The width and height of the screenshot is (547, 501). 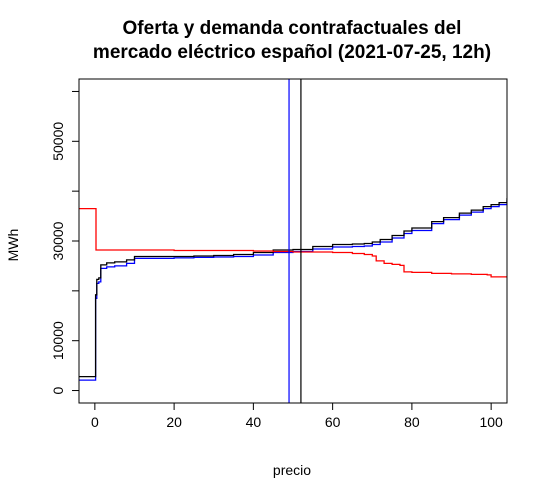 I want to click on x-tick-label: 100, so click(x=491, y=422).